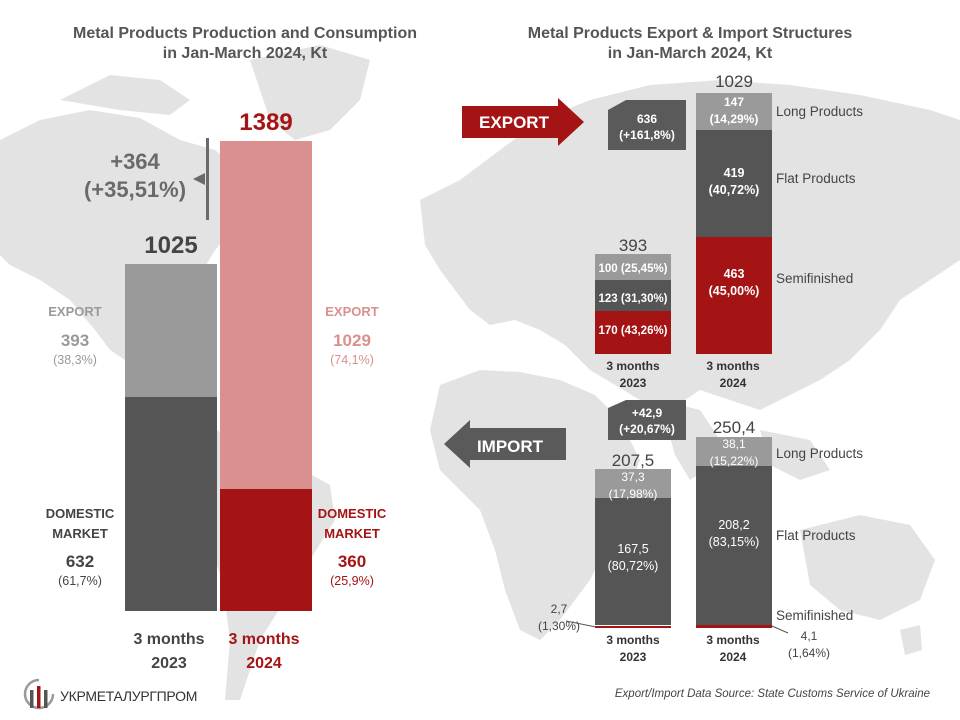 The width and height of the screenshot is (960, 720). What do you see at coordinates (352, 561) in the screenshot?
I see `domestic-2024-value: 360` at bounding box center [352, 561].